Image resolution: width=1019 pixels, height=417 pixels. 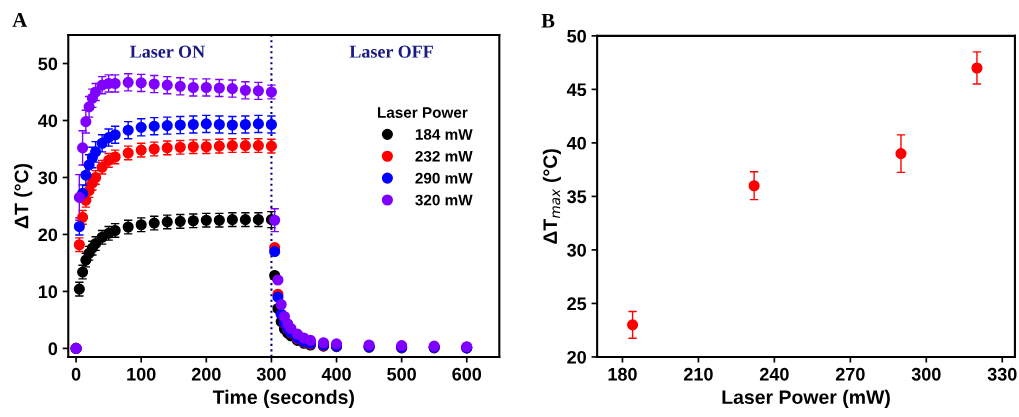 What do you see at coordinates (444, 178) in the screenshot?
I see `legend-label: 290 mW` at bounding box center [444, 178].